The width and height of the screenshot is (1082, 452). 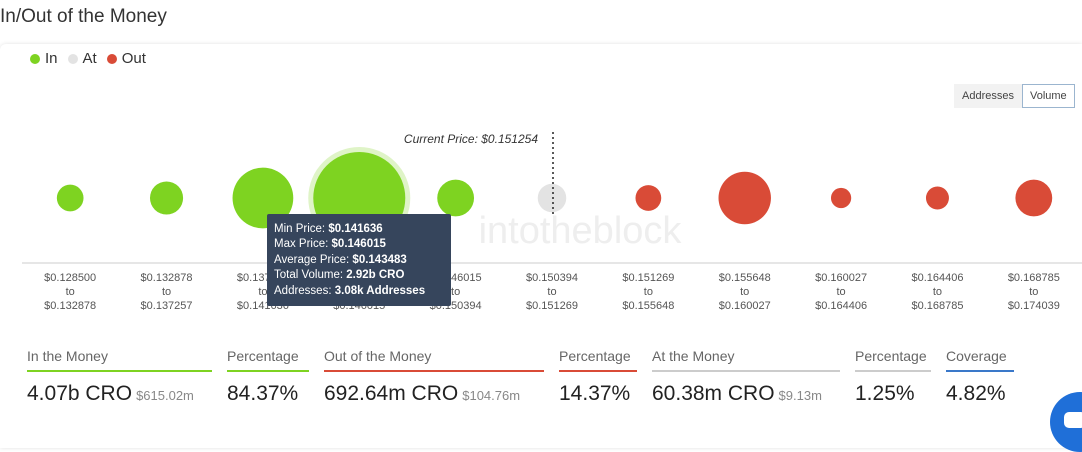 I want to click on stat-at-the-money: At the Money 60.38m CRO $9.13m, so click(x=746, y=377).